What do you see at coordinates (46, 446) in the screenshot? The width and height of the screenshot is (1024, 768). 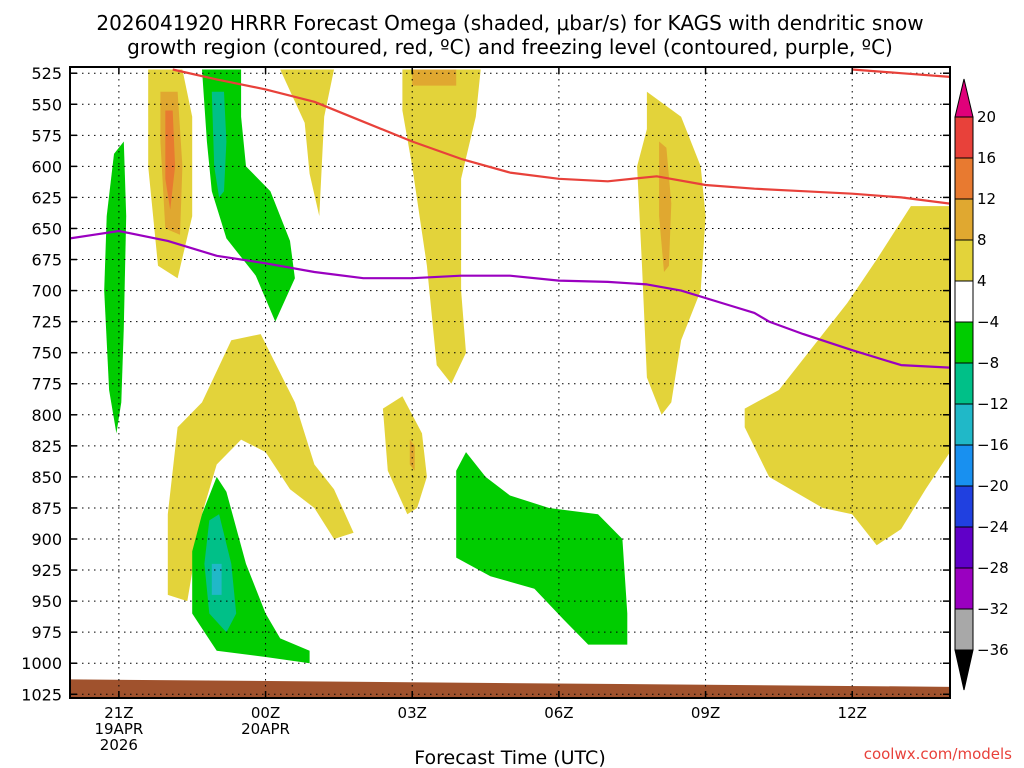 I see `y-tick-label-825: 825` at bounding box center [46, 446].